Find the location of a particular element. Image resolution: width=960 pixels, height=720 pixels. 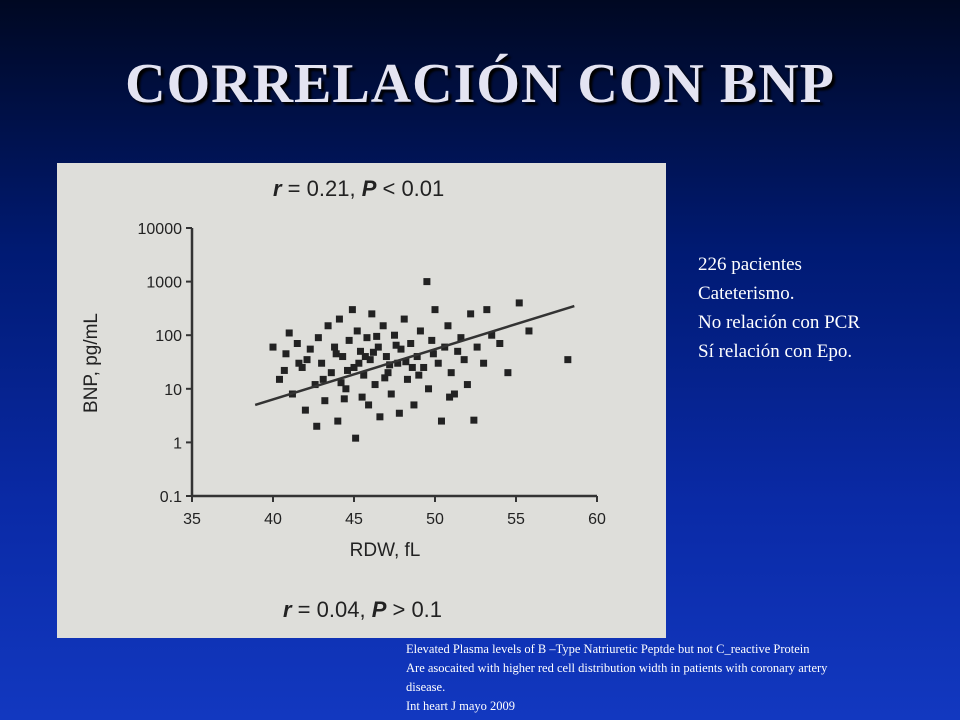

caption-line-3: disease. is located at coordinates (426, 687).